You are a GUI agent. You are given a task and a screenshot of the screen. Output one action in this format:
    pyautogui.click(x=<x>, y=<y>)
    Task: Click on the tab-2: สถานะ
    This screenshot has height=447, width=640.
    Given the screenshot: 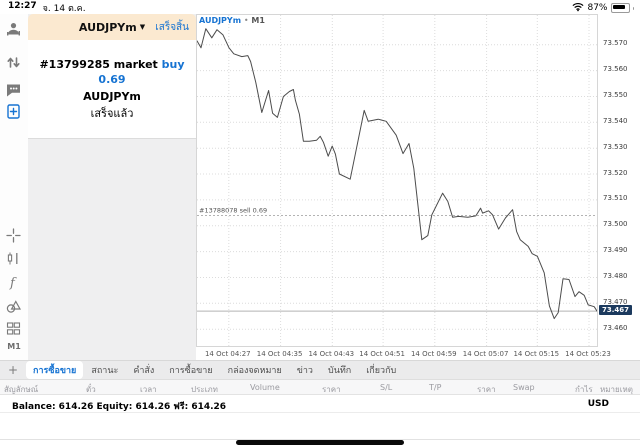 What is the action you would take?
    pyautogui.click(x=105, y=371)
    